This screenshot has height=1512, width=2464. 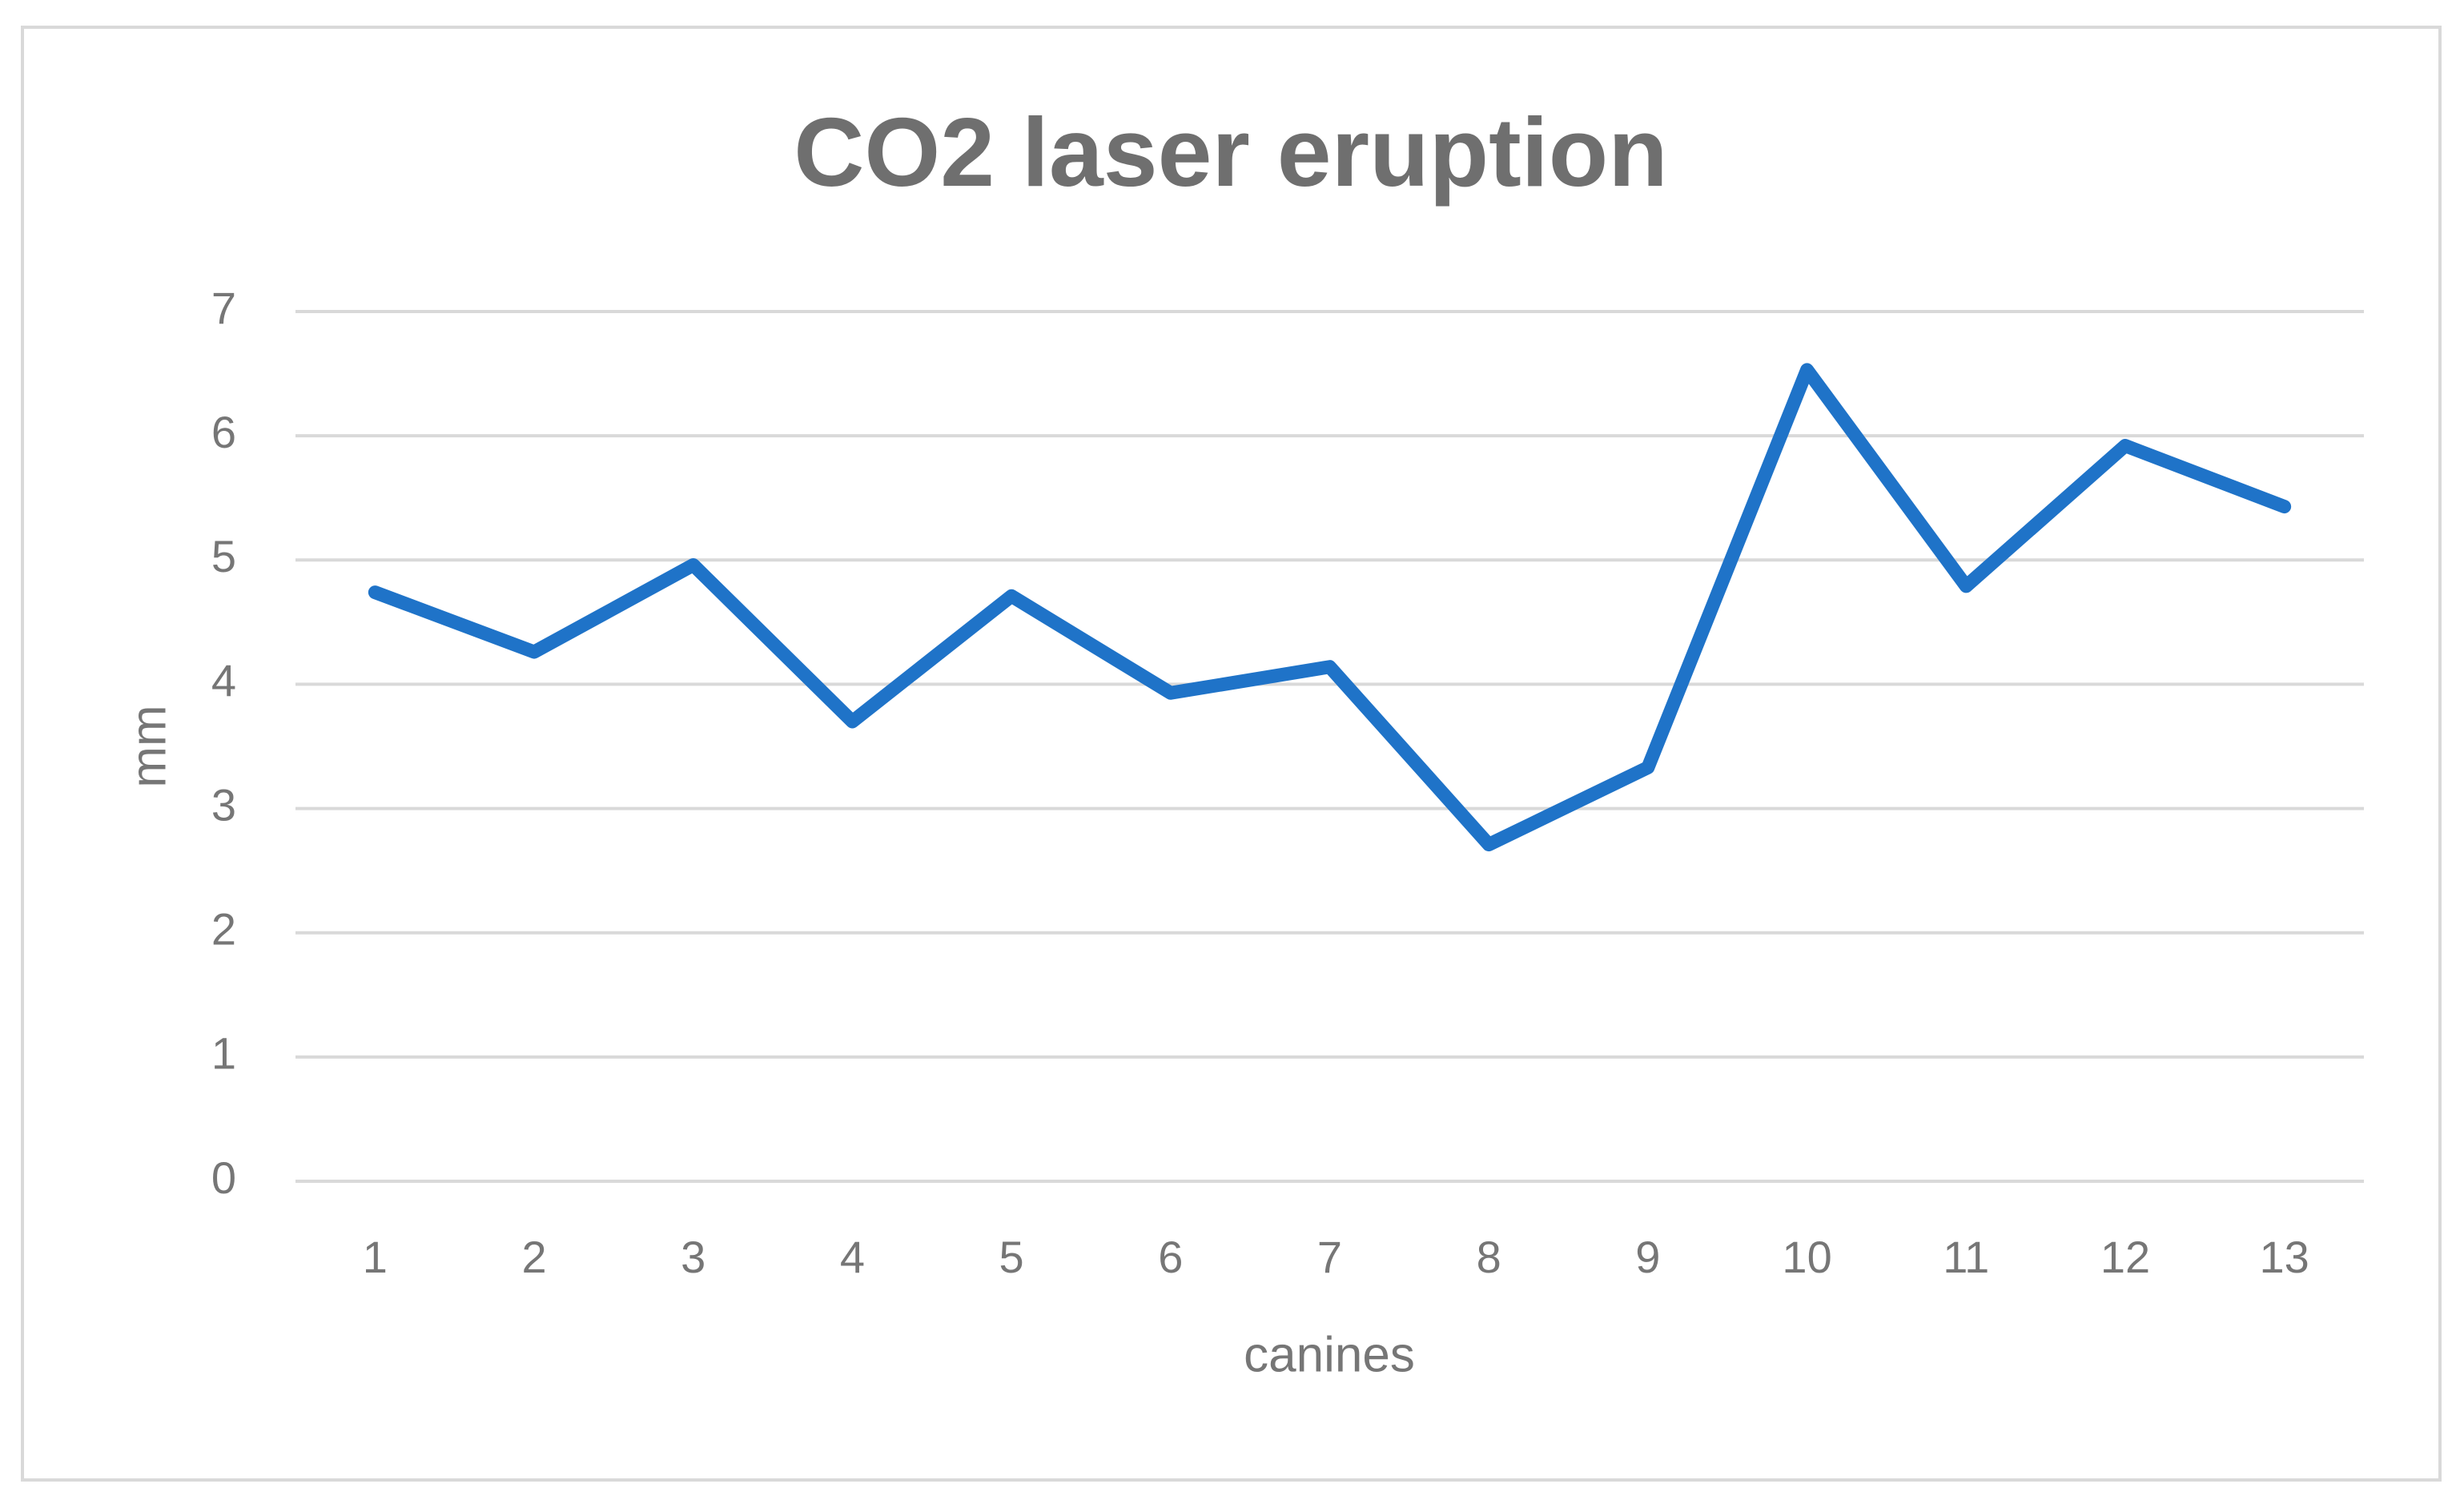 What do you see at coordinates (693, 1257) in the screenshot?
I see `x-tick-label: 3` at bounding box center [693, 1257].